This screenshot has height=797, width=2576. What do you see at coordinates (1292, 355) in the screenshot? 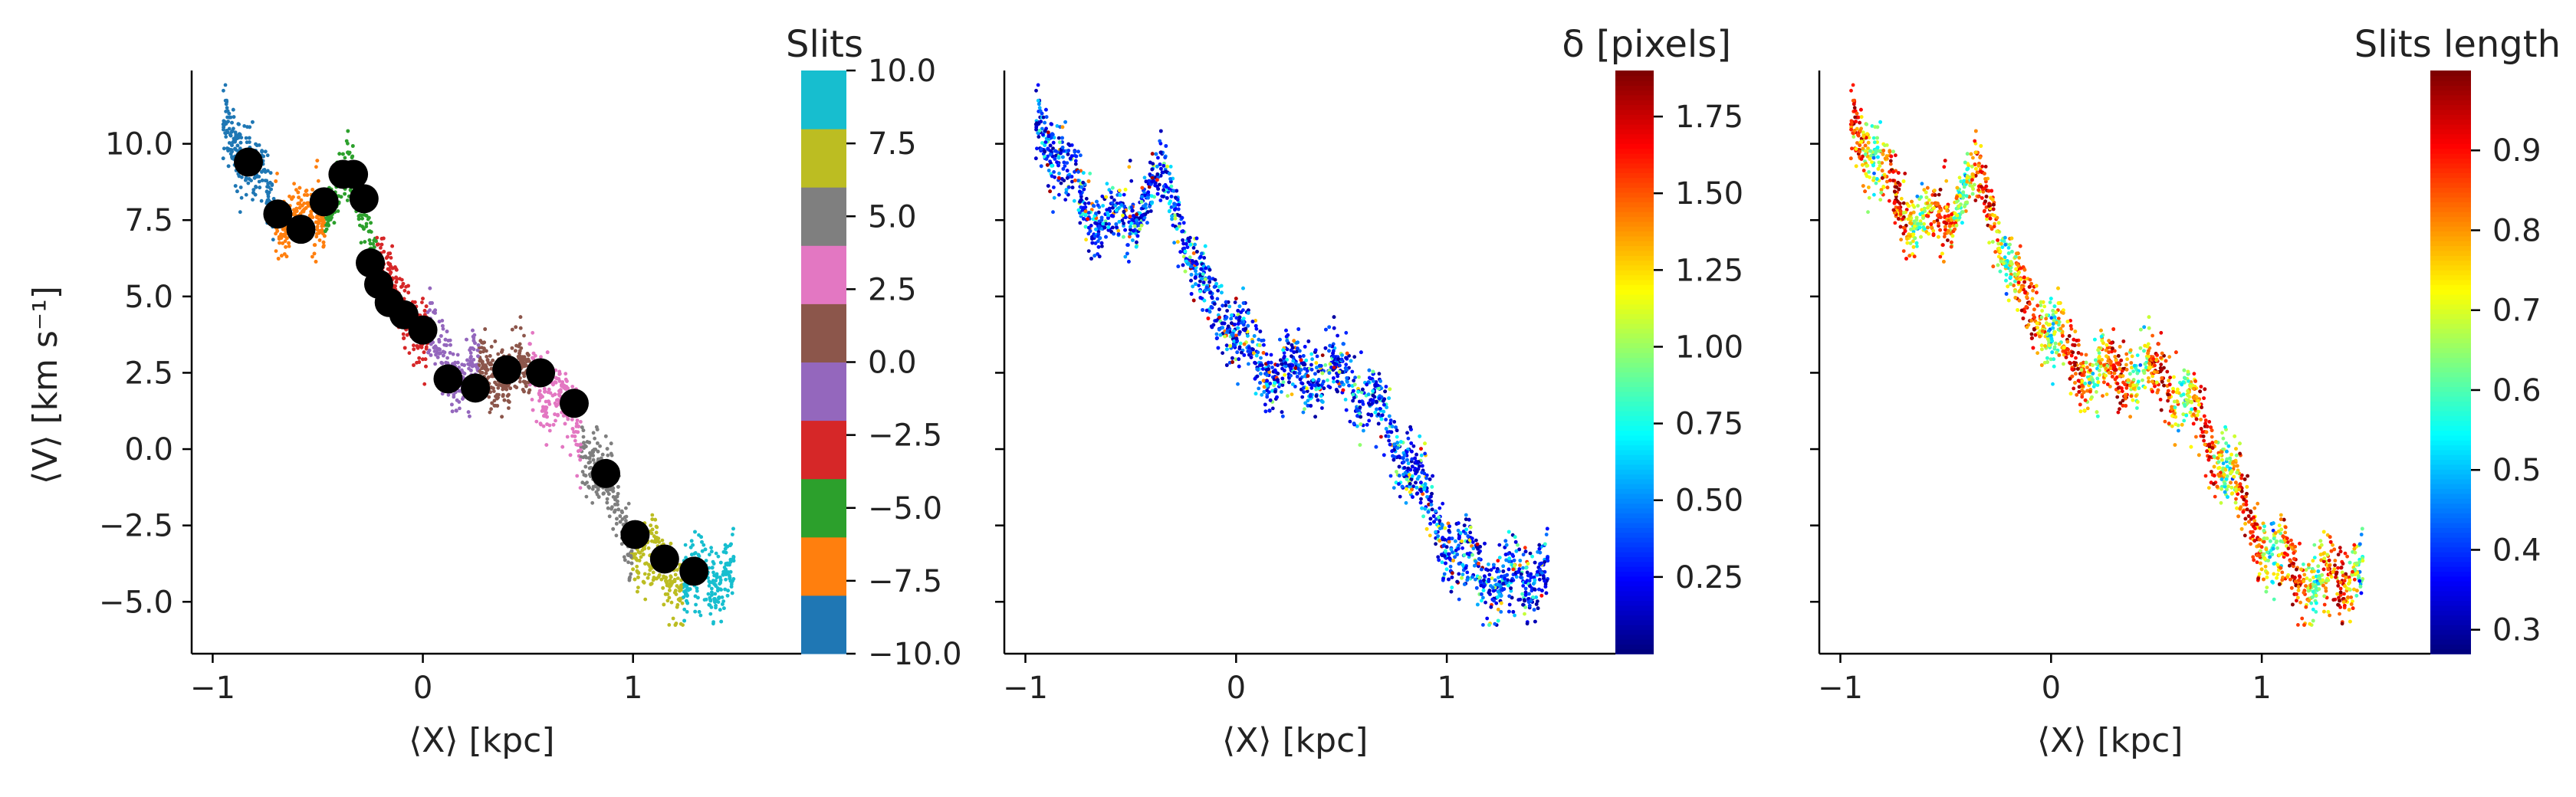
I see `scatter-points` at bounding box center [1292, 355].